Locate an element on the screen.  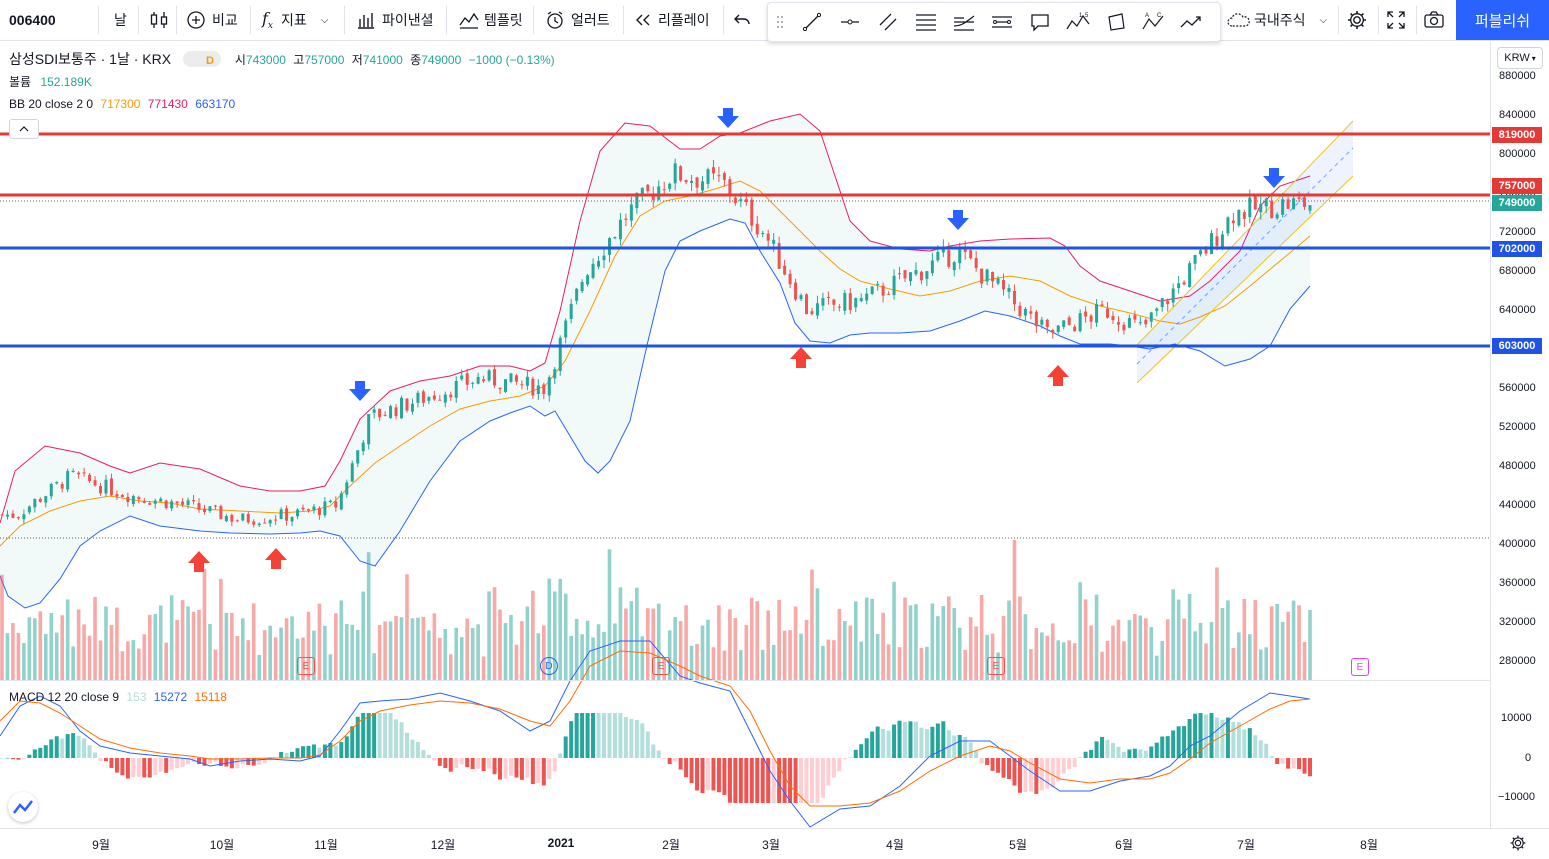
fullscreen-button is located at coordinates (1396, 20).